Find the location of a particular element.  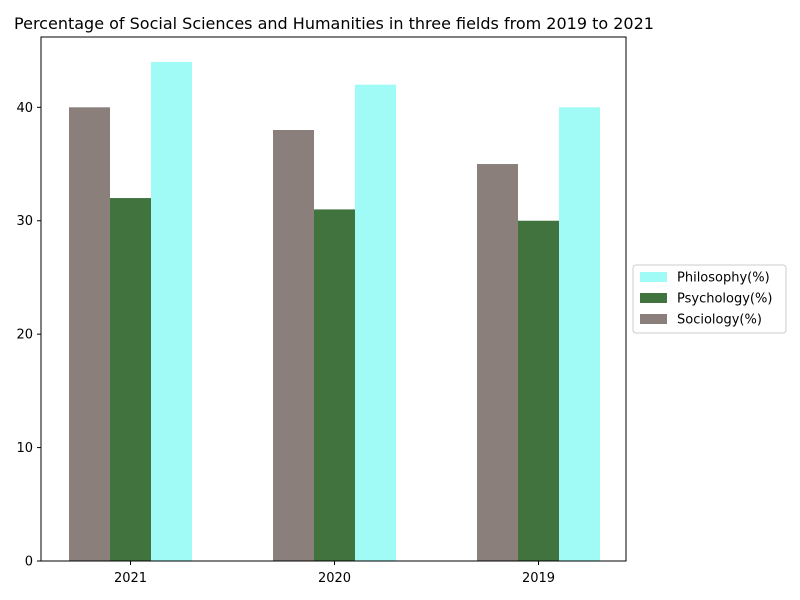

bar-philosophy-2021 is located at coordinates (171, 311).